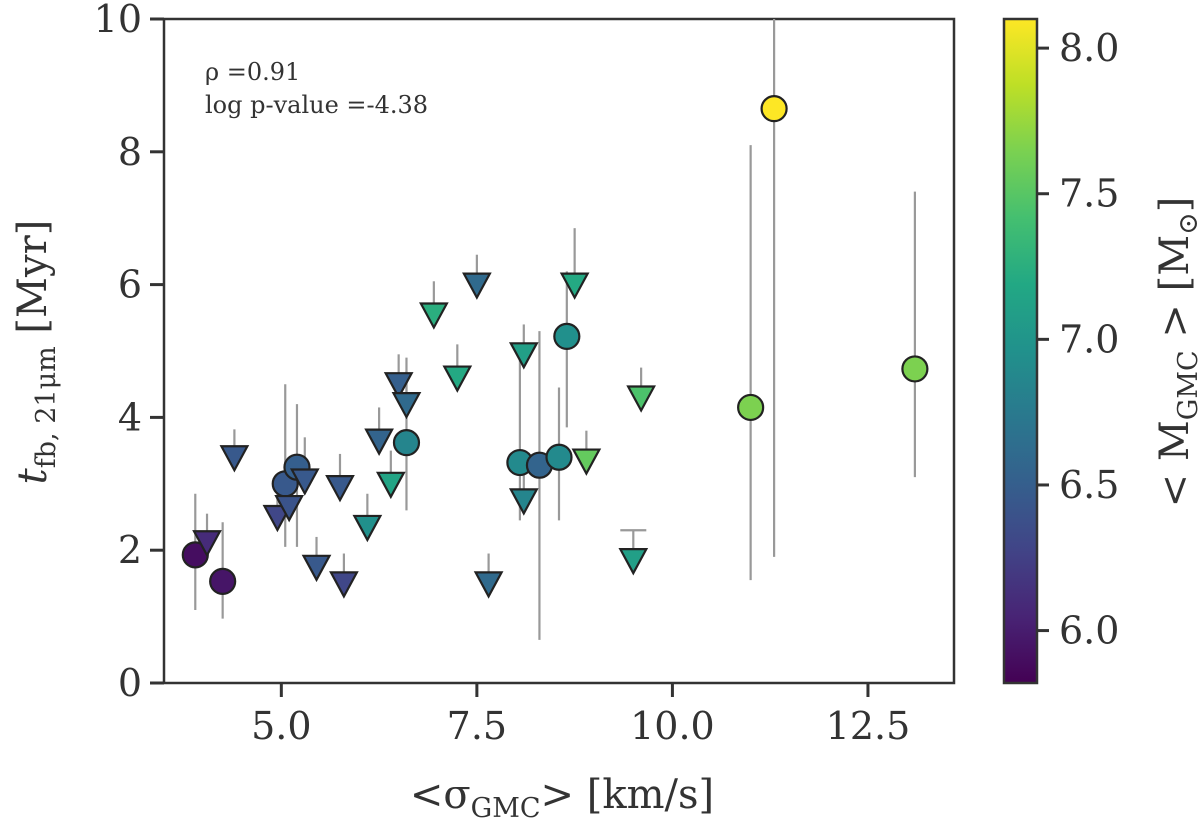 This screenshot has height=821, width=1200. I want to click on x-tick-label: 7.5, so click(477, 726).